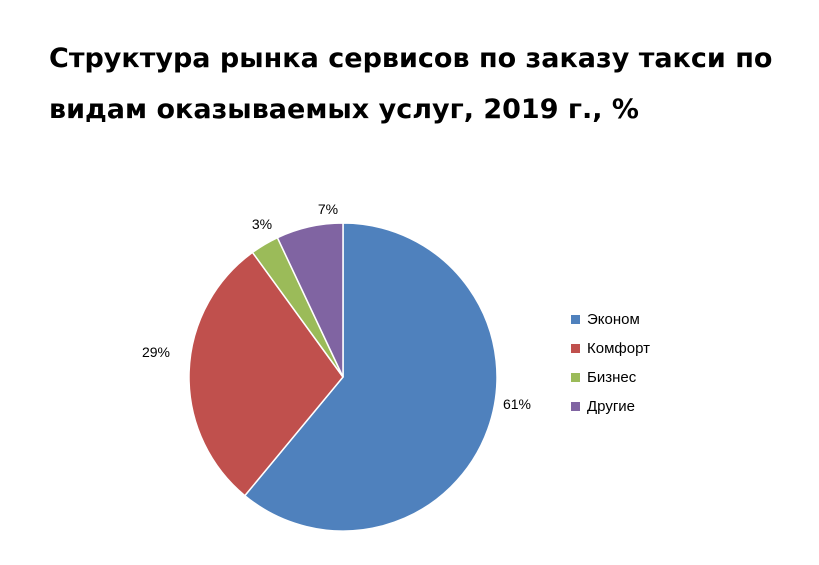  Describe the element at coordinates (344, 109) in the screenshot. I see `chart-title-line-2: видам оказываемых услуг, 2019 г., %` at that location.